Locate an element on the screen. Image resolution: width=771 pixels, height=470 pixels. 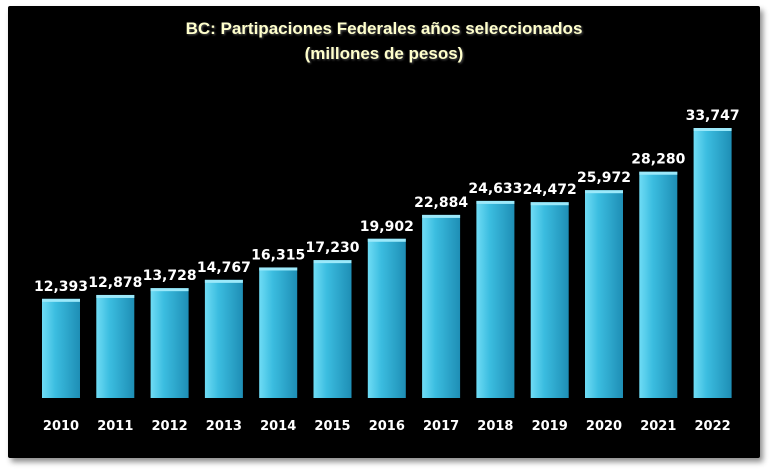
bar-cap-2018 is located at coordinates (495, 202).